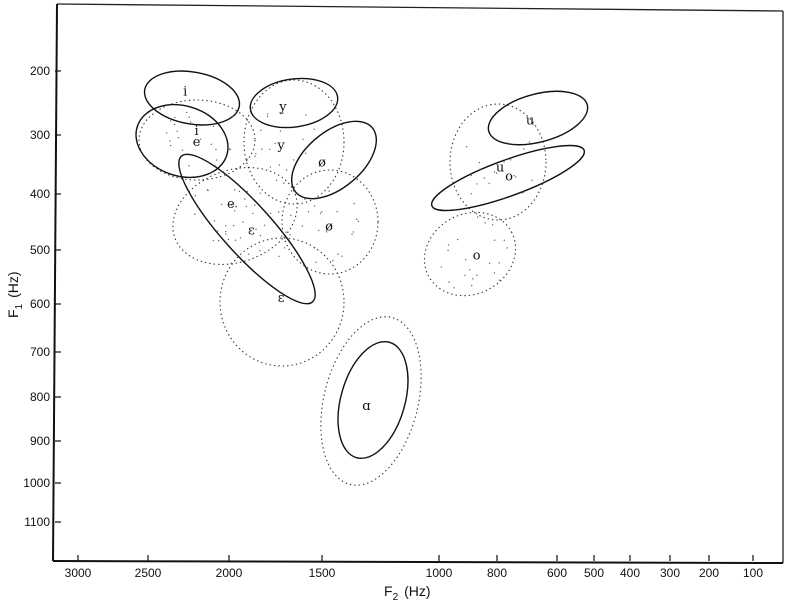 The image size is (799, 603). Describe the element at coordinates (497, 573) in the screenshot. I see `x-tick-label: 800` at that location.